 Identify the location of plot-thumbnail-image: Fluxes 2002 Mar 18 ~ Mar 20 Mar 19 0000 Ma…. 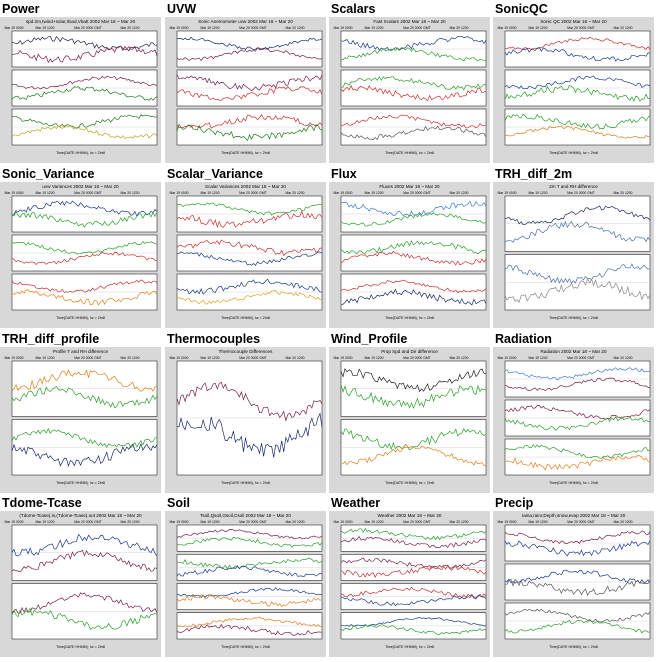
(409, 255).